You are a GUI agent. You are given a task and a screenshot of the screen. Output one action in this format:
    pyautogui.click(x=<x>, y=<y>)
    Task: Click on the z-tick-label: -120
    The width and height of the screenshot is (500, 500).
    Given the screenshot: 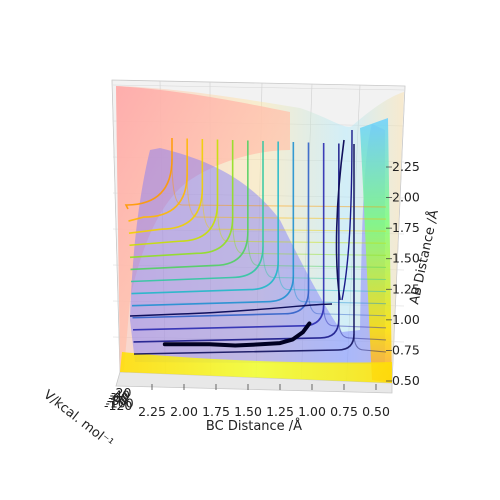 What is the action you would take?
    pyautogui.click(x=118, y=405)
    